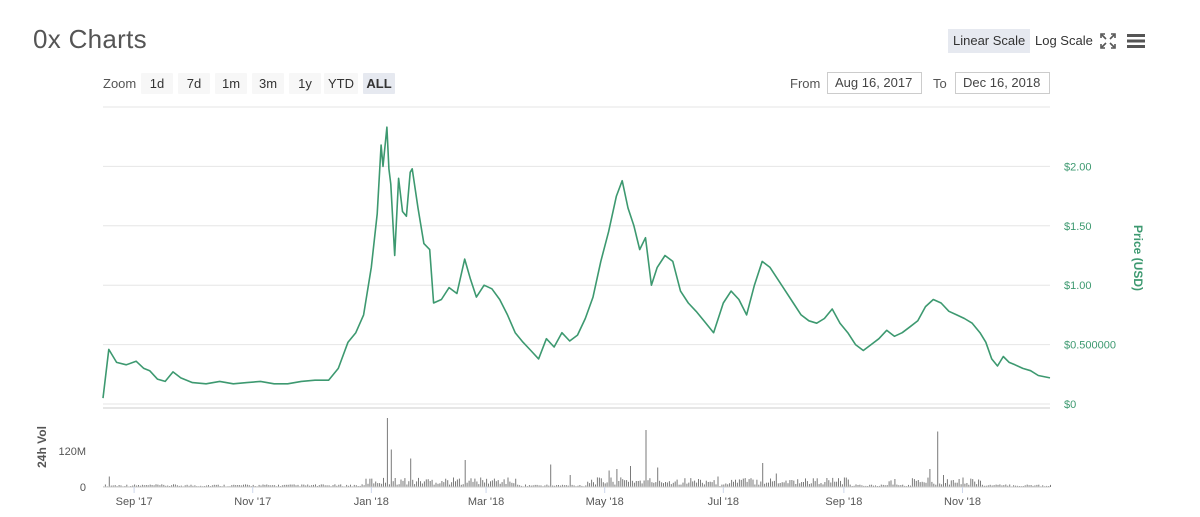 This screenshot has height=517, width=1200. What do you see at coordinates (1002, 83) in the screenshot?
I see `to-date-input: Dec 16, 2018` at bounding box center [1002, 83].